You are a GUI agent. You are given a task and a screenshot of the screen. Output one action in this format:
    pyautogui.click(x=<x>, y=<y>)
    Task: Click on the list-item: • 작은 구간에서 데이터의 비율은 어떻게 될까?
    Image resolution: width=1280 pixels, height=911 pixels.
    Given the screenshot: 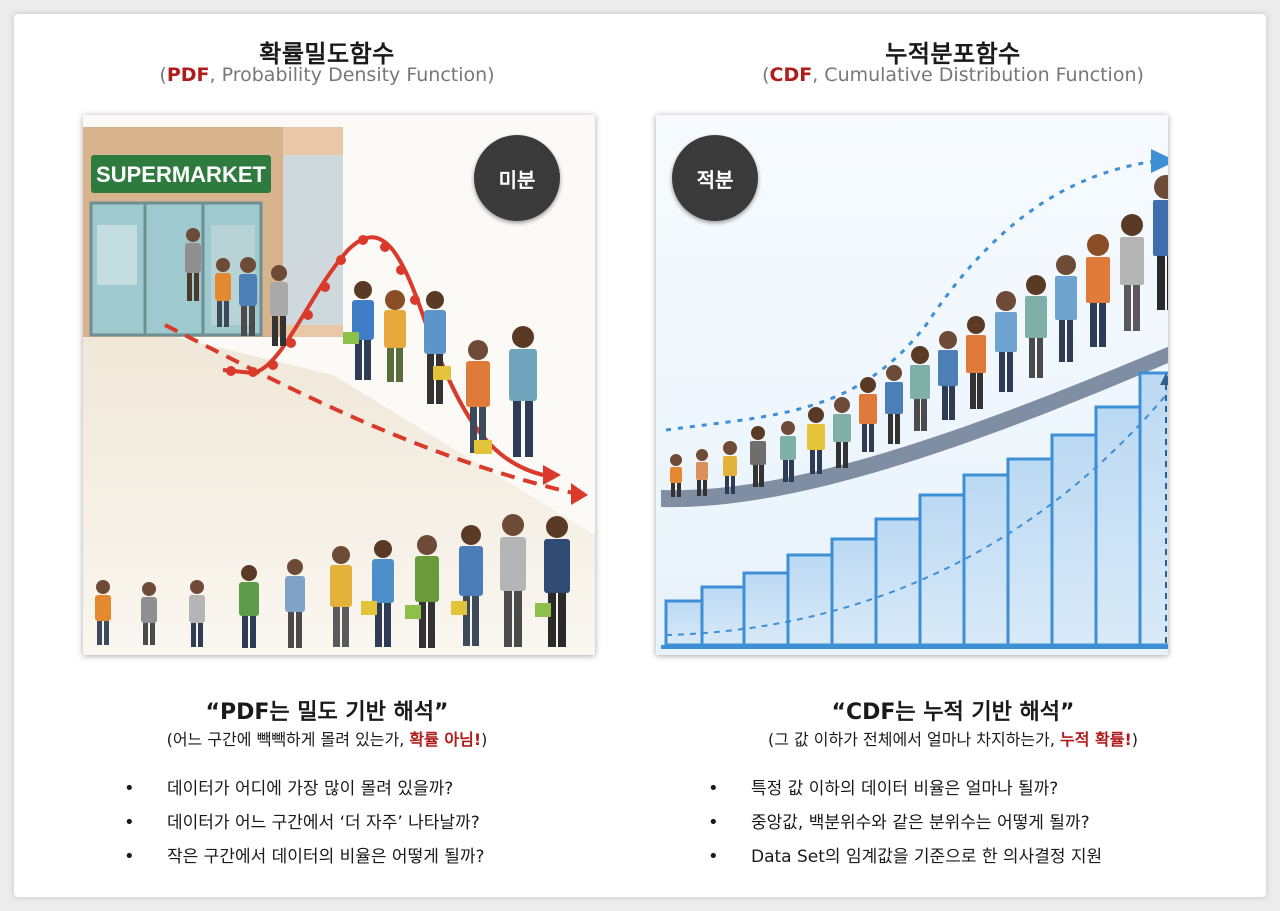 What is the action you would take?
    pyautogui.click(x=327, y=861)
    